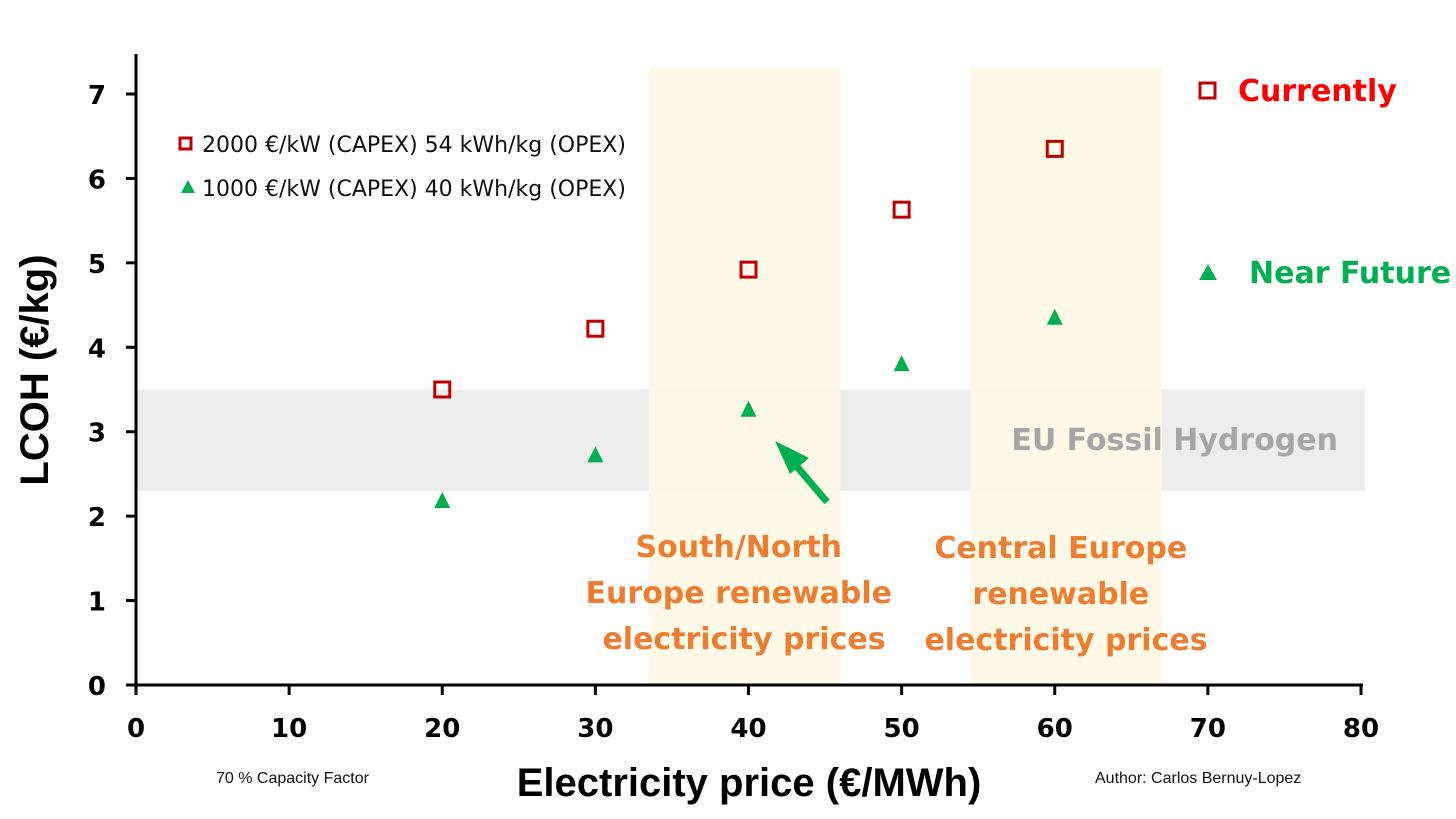  Describe the element at coordinates (442, 729) in the screenshot. I see `x-tick-label: 20` at that location.